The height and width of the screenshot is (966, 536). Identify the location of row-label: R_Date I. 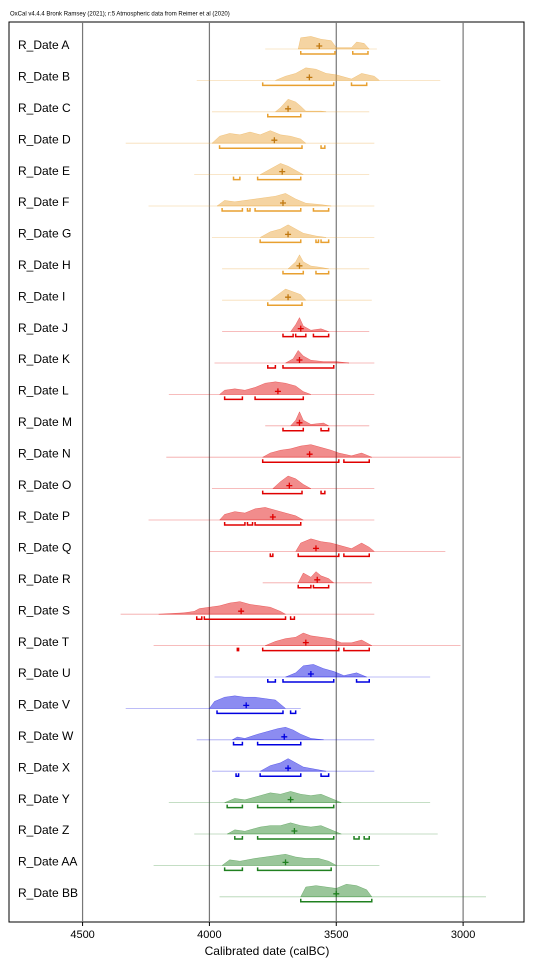
(41, 296).